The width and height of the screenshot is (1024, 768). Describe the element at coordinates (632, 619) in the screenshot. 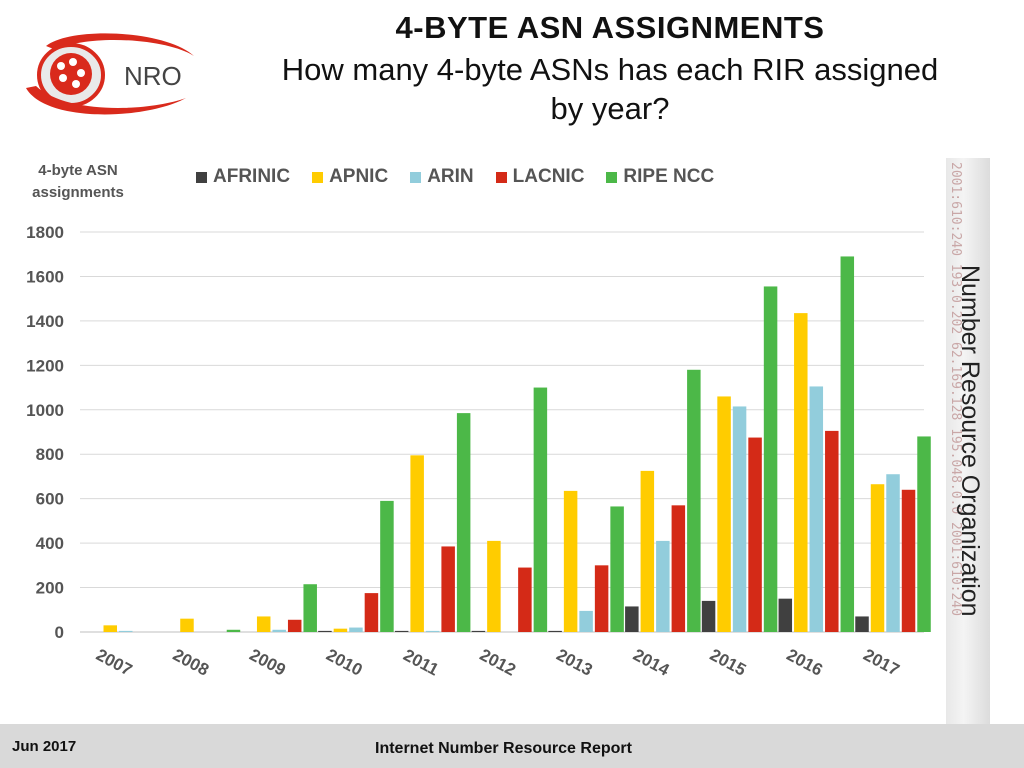

I see `bar-afrinic-2014` at that location.